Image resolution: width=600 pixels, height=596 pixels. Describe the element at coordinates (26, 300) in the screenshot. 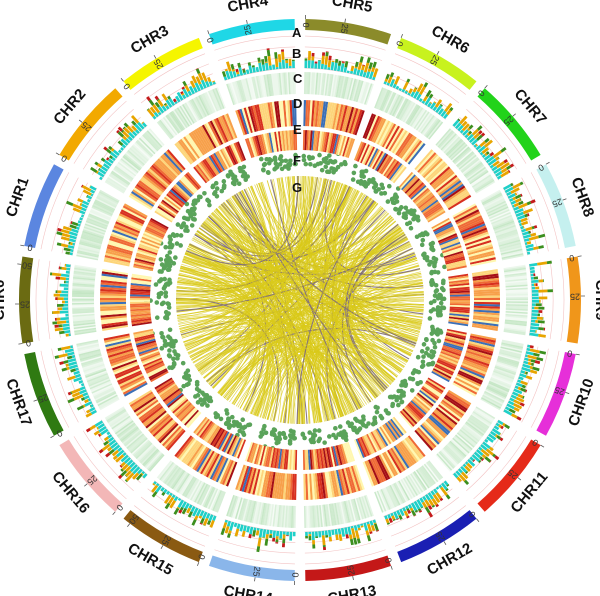

I see `ideogram-chr0` at that location.